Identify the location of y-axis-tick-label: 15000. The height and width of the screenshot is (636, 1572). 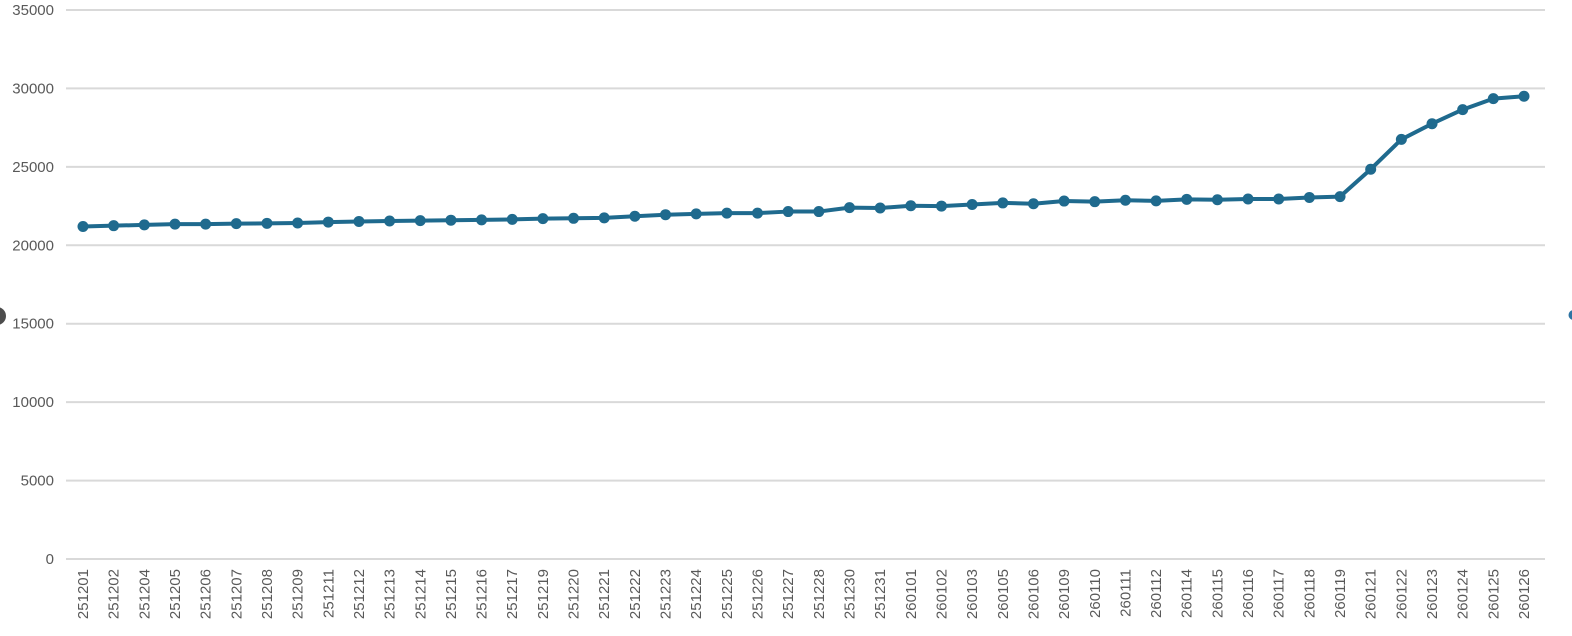
(33, 324).